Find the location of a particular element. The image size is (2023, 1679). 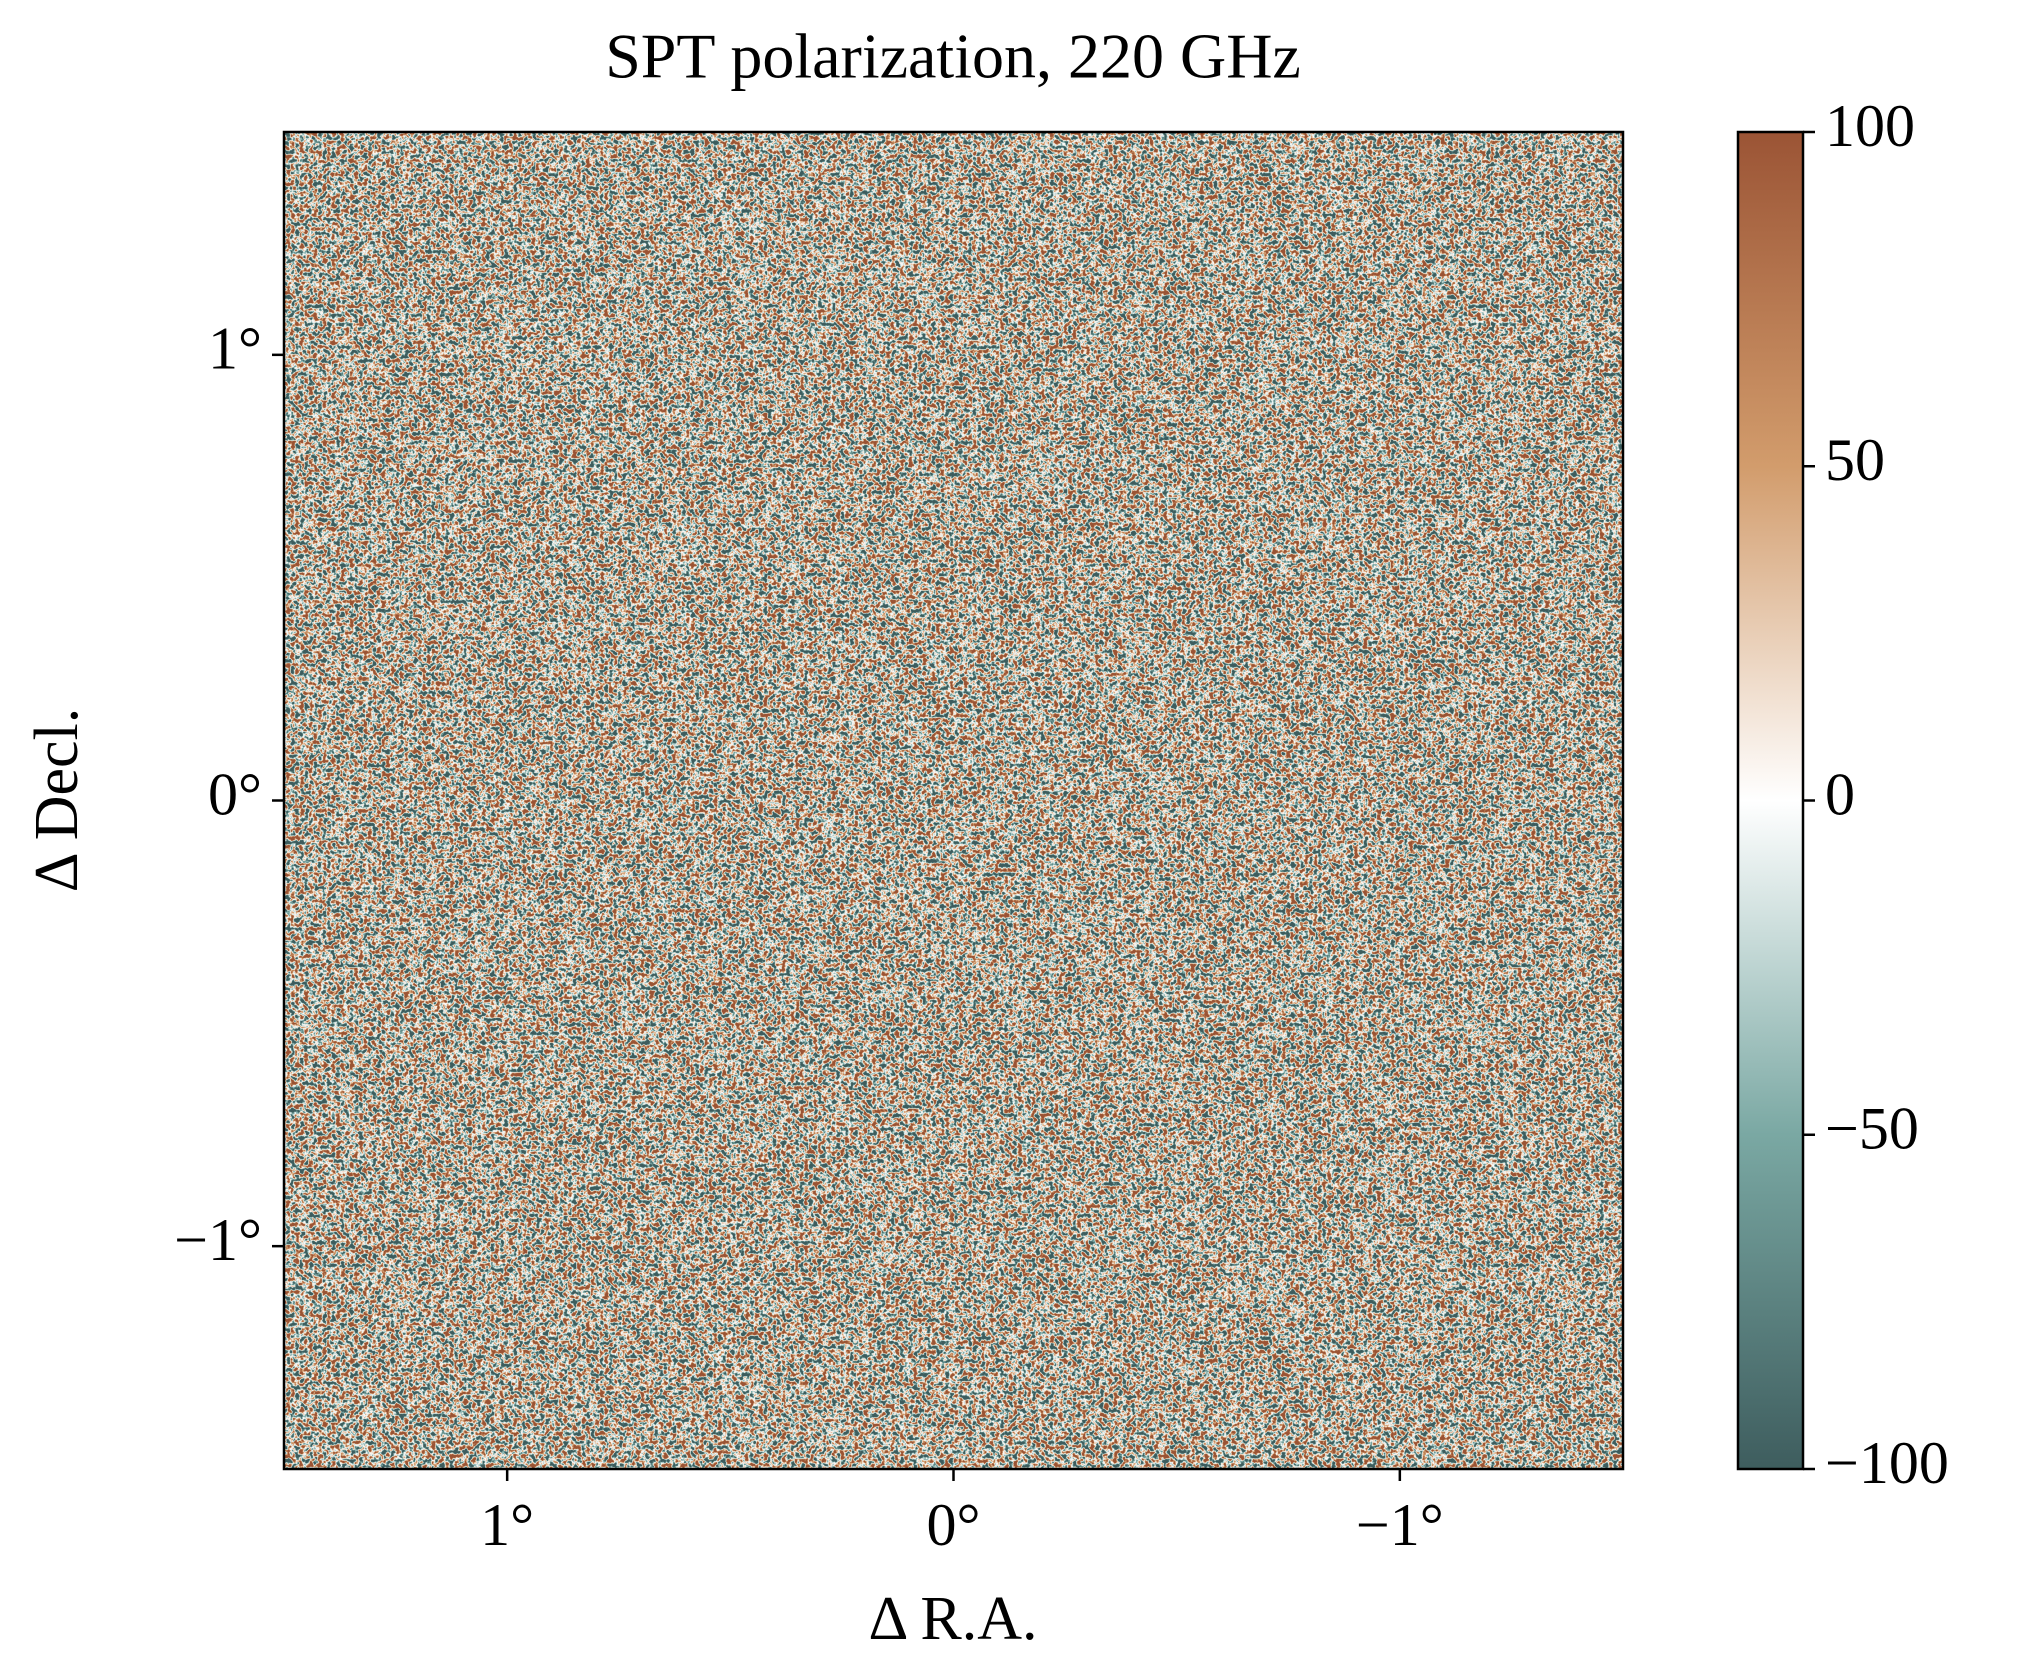

colorbar-tick-label: 0 is located at coordinates (1840, 794).